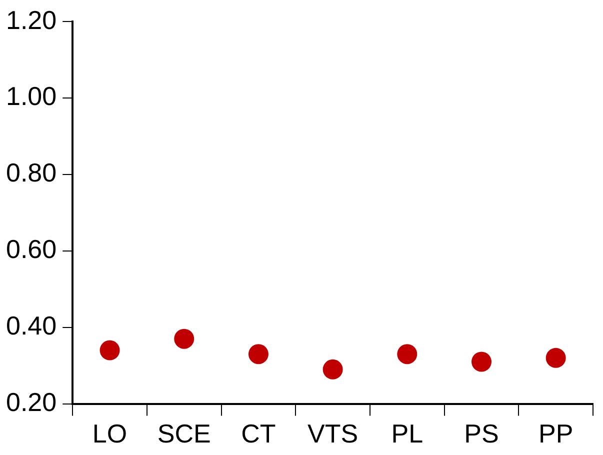 The height and width of the screenshot is (455, 603). Describe the element at coordinates (31, 19) in the screenshot. I see `y-tick-label: 1.20` at that location.